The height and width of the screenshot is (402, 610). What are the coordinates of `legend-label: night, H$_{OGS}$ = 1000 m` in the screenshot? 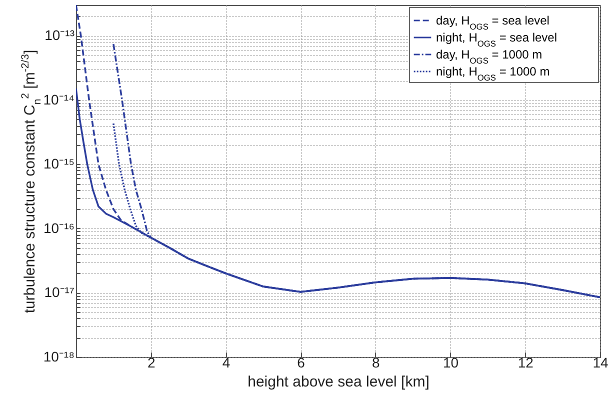 It's located at (493, 73).